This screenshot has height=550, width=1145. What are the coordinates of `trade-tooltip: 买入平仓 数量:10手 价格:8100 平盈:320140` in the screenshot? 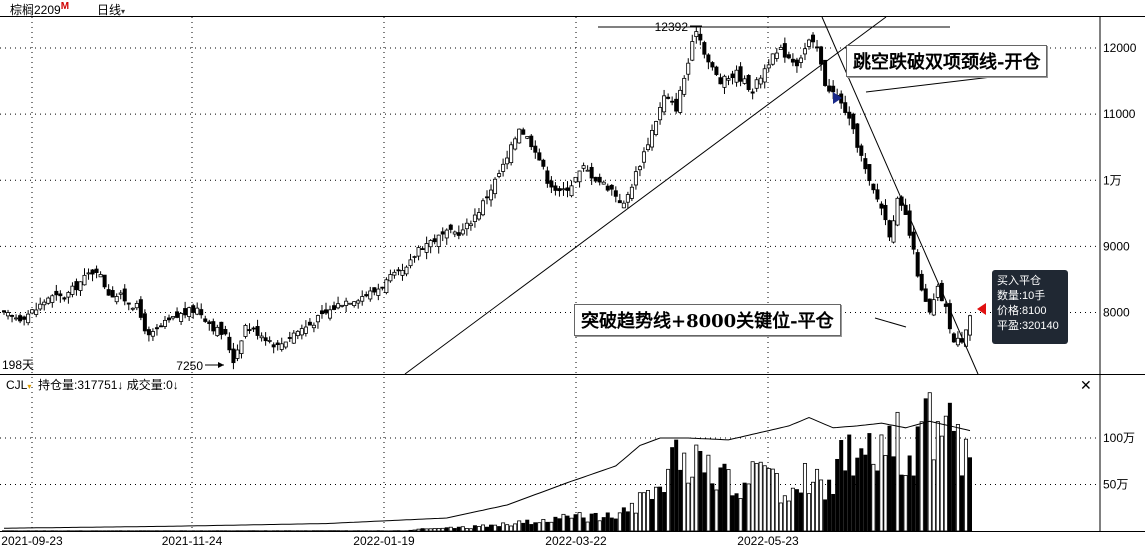 It's located at (1030, 307).